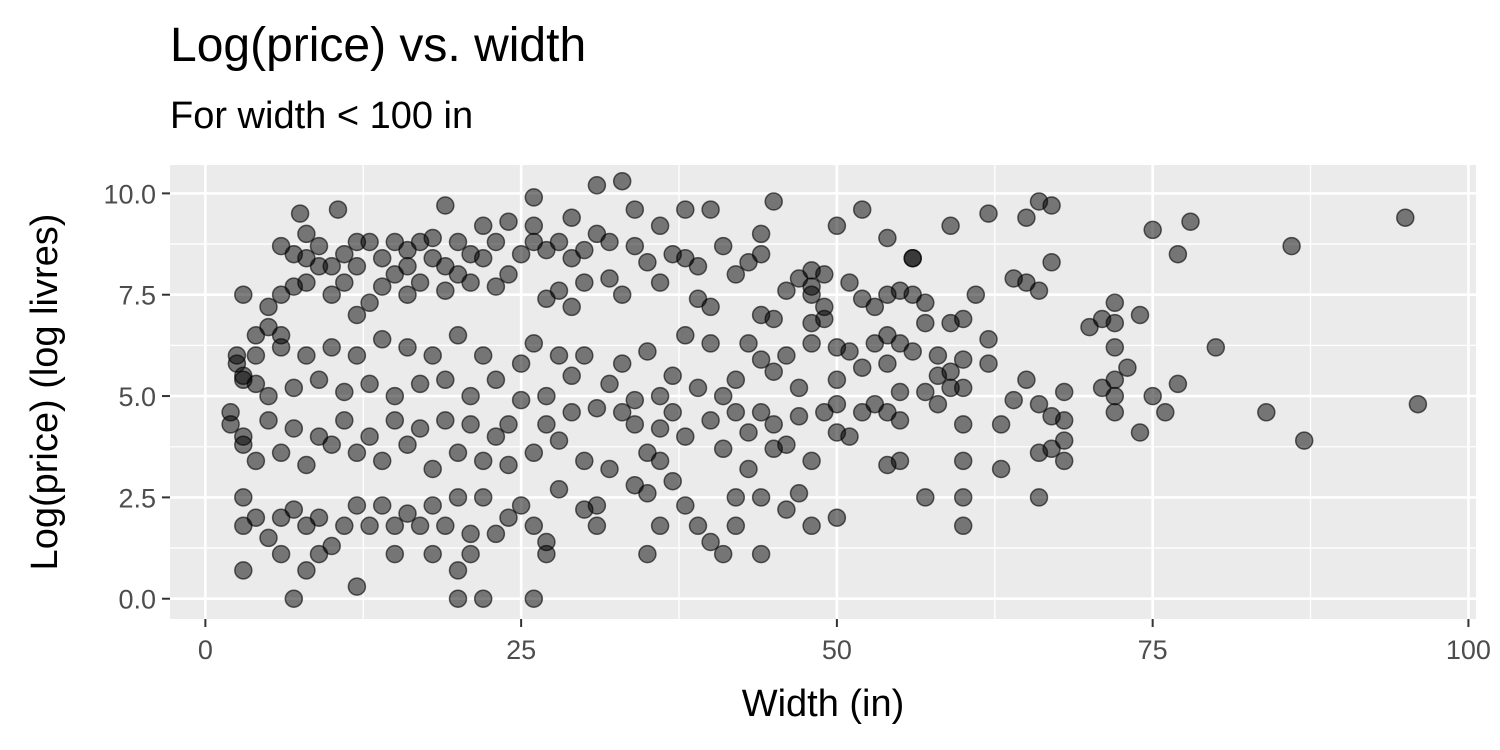  Describe the element at coordinates (1468, 650) in the screenshot. I see `x-tick-label: 100` at that location.